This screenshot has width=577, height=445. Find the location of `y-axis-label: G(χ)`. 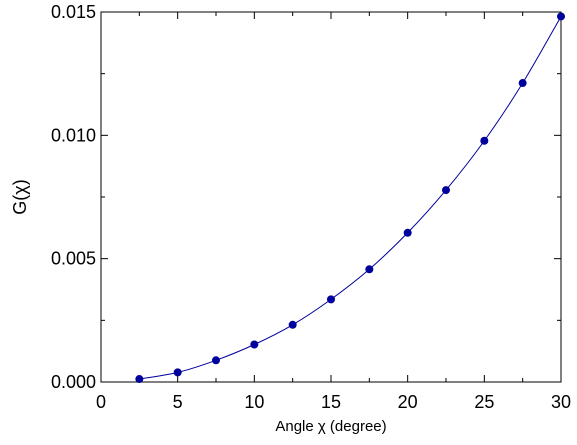

y-axis-label: G(χ) is located at coordinates (20, 196).